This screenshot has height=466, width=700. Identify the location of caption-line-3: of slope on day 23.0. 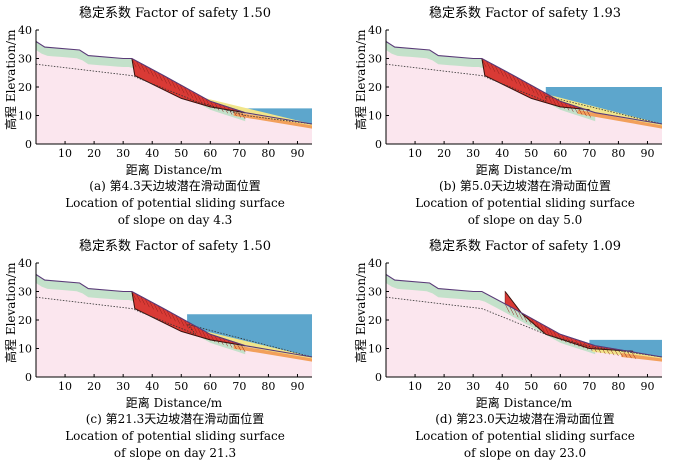
(525, 453).